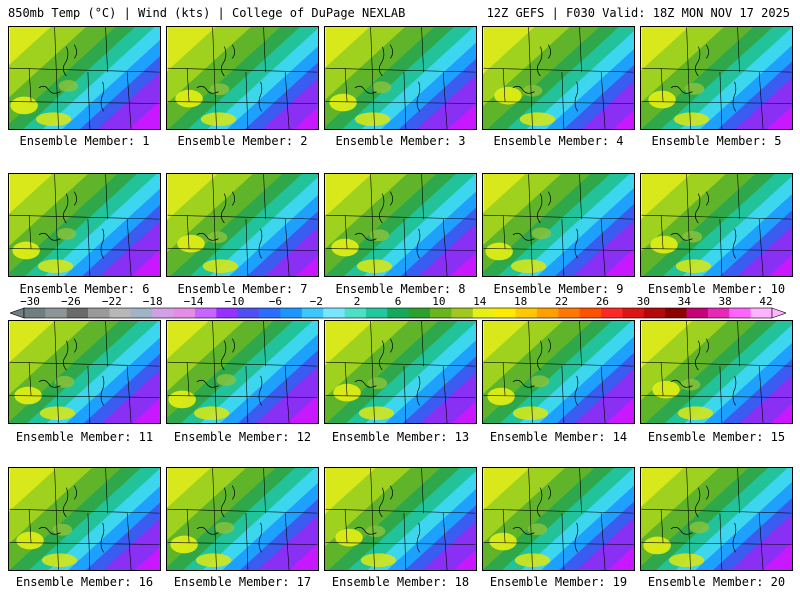  Describe the element at coordinates (766, 301) in the screenshot. I see `colorbar-tick-label: 42` at that location.